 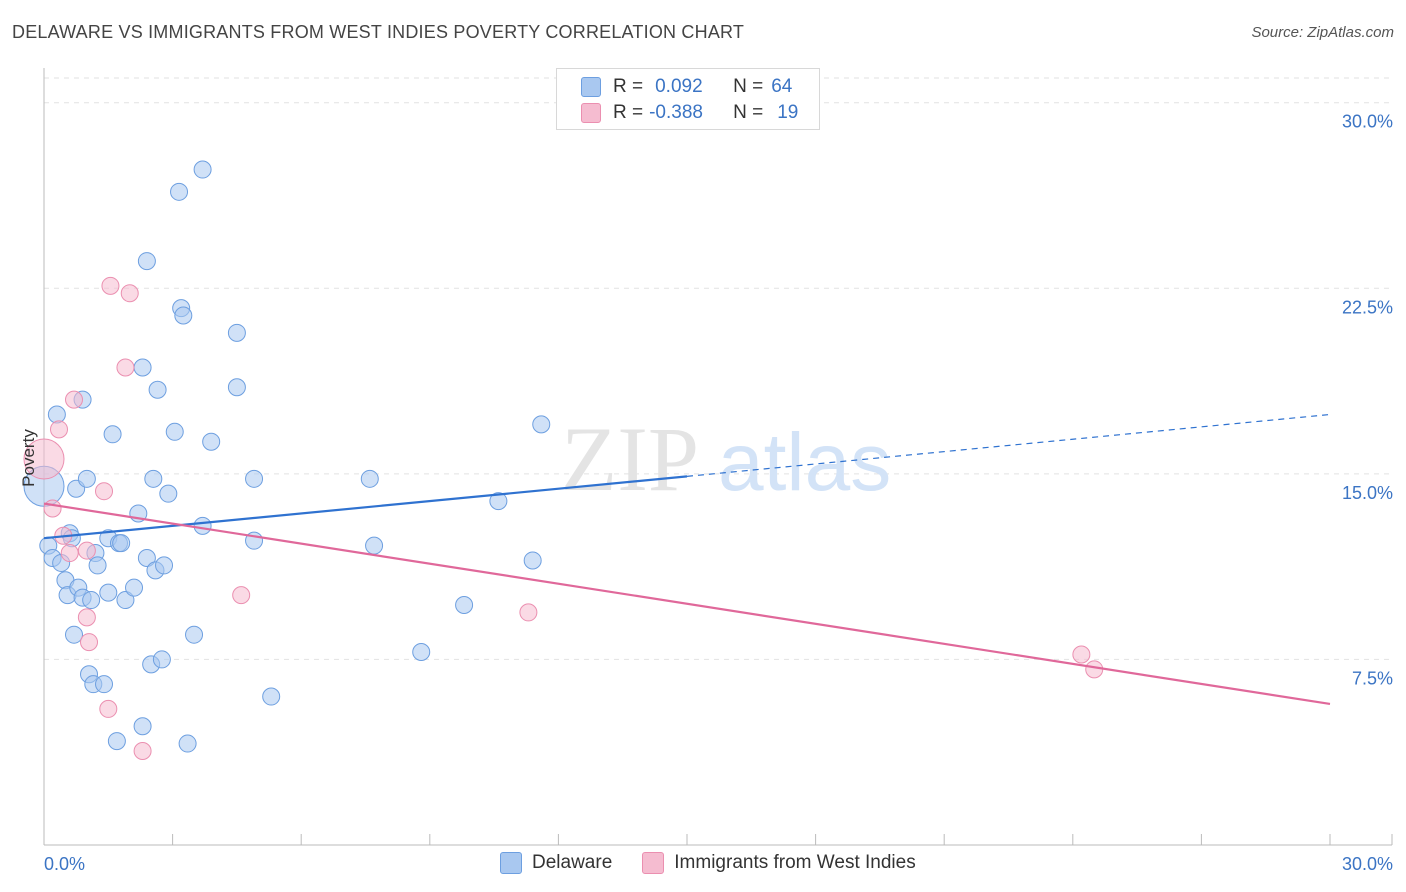 I want to click on x-tick-label: 0.0%, so click(x=64, y=864).